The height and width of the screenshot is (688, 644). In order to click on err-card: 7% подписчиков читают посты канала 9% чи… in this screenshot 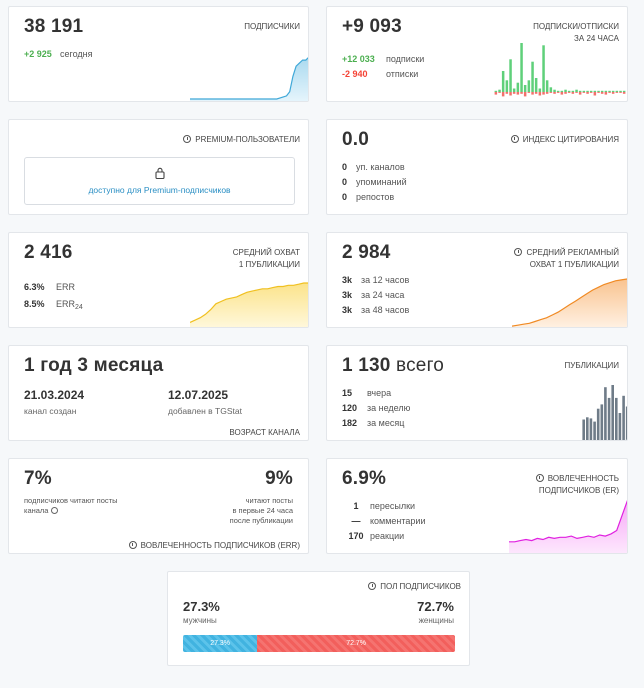, I will do `click(158, 506)`.